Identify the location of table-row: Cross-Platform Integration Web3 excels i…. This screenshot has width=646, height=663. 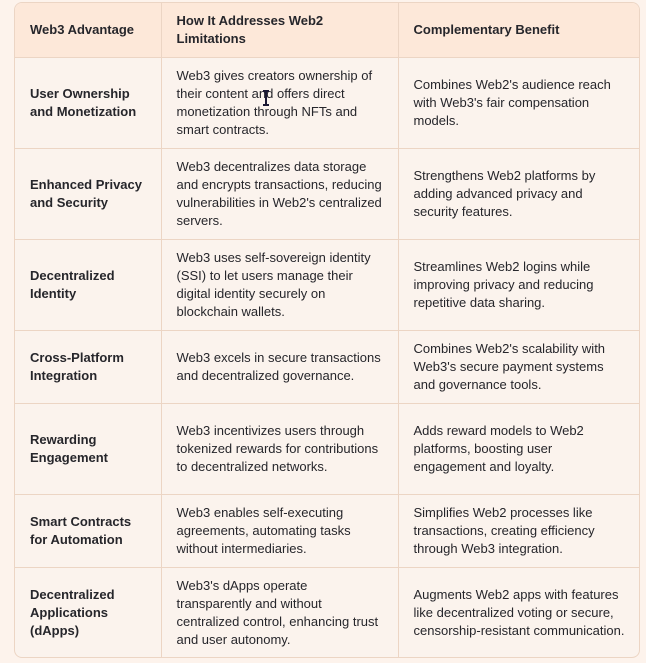
(327, 367).